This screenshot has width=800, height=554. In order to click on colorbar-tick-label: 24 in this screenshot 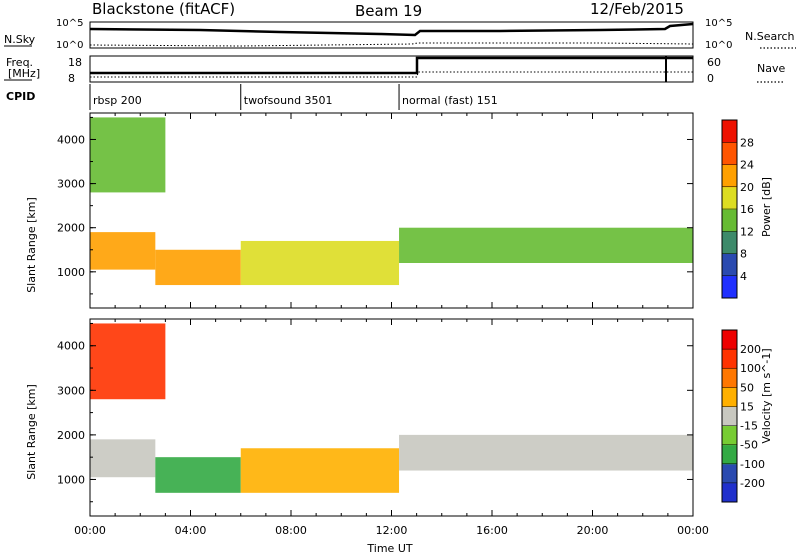, I will do `click(747, 165)`.